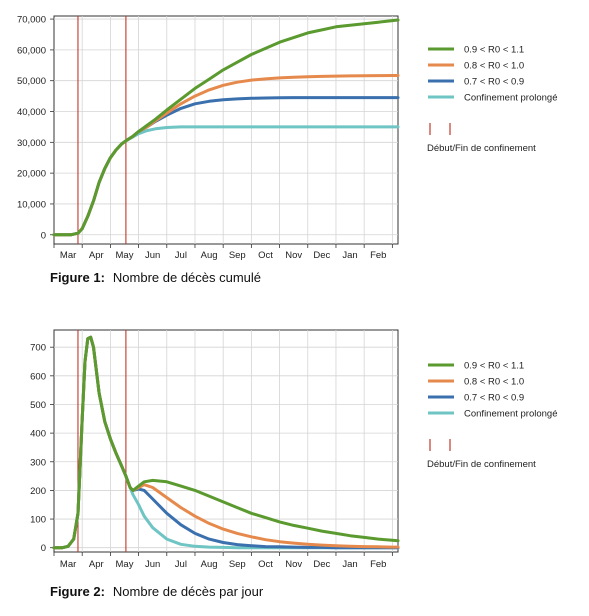 The height and width of the screenshot is (616, 589). I want to click on figure1-caption-text: Nombre de décès cumulé, so click(187, 277).